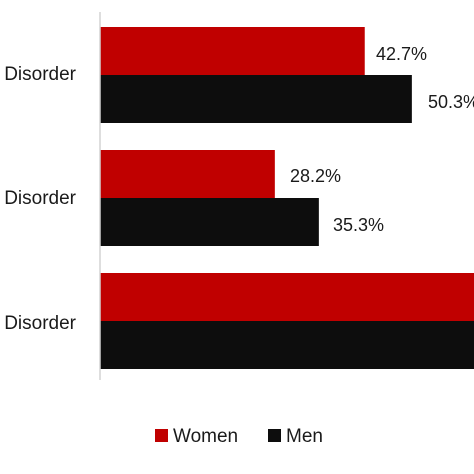 This screenshot has width=474, height=474. Describe the element at coordinates (239, 436) in the screenshot. I see `legend: Women Men` at that location.